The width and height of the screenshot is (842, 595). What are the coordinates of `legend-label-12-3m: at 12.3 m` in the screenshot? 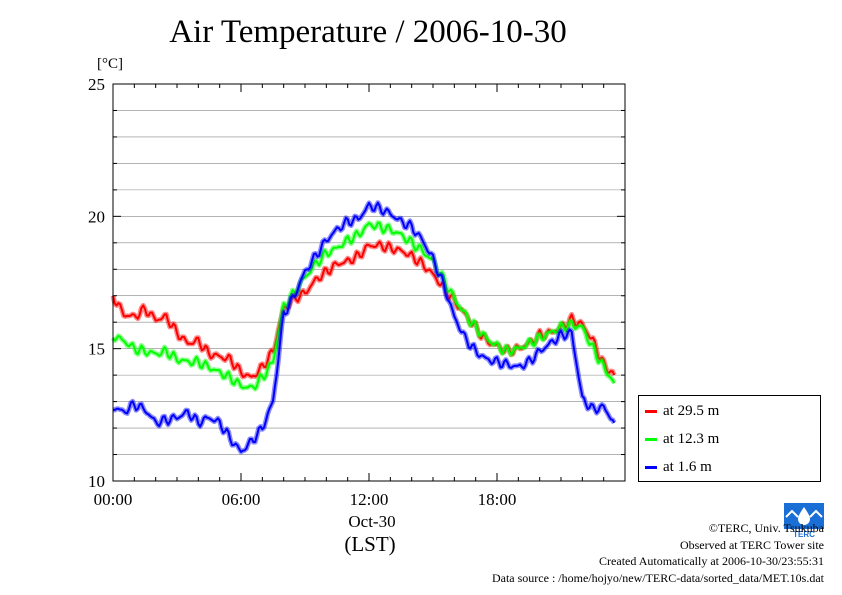 It's located at (691, 438).